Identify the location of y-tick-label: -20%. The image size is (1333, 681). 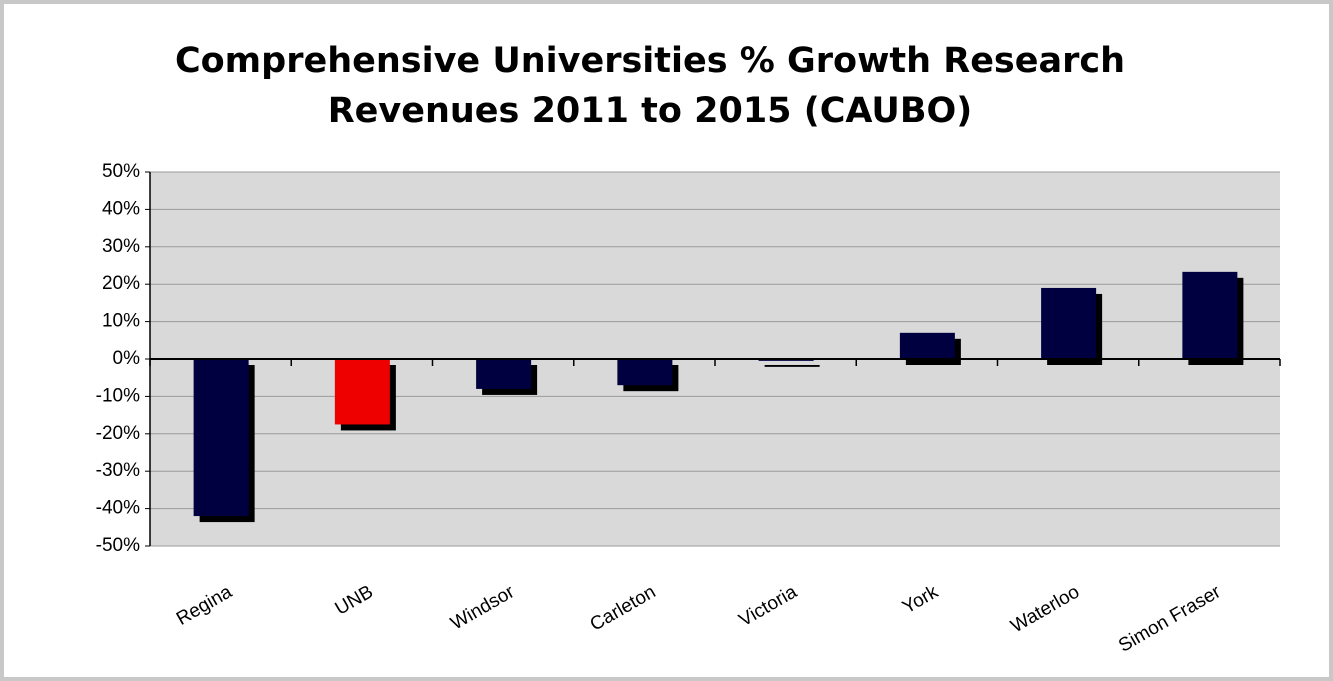
(118, 433).